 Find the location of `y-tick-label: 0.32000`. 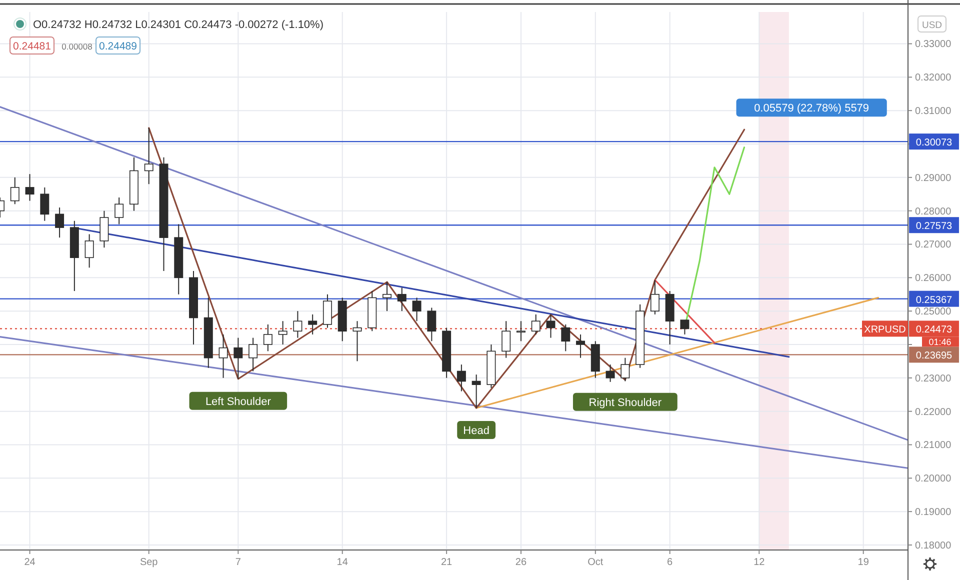

y-tick-label: 0.32000 is located at coordinates (933, 78).